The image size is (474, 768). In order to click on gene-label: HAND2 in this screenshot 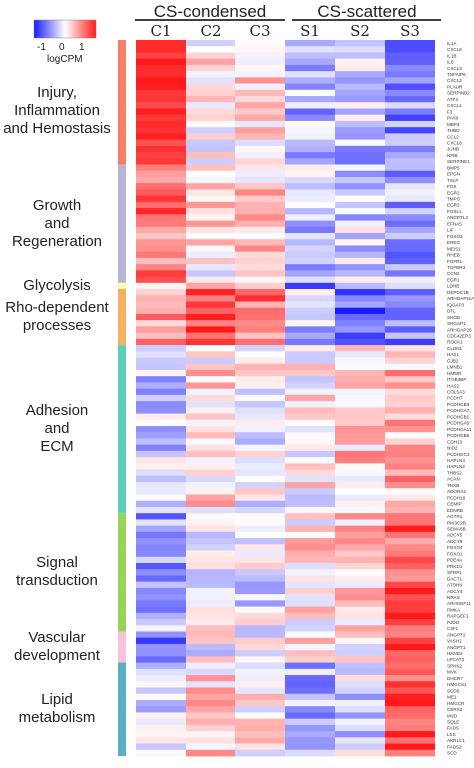, I will do `click(455, 653)`.